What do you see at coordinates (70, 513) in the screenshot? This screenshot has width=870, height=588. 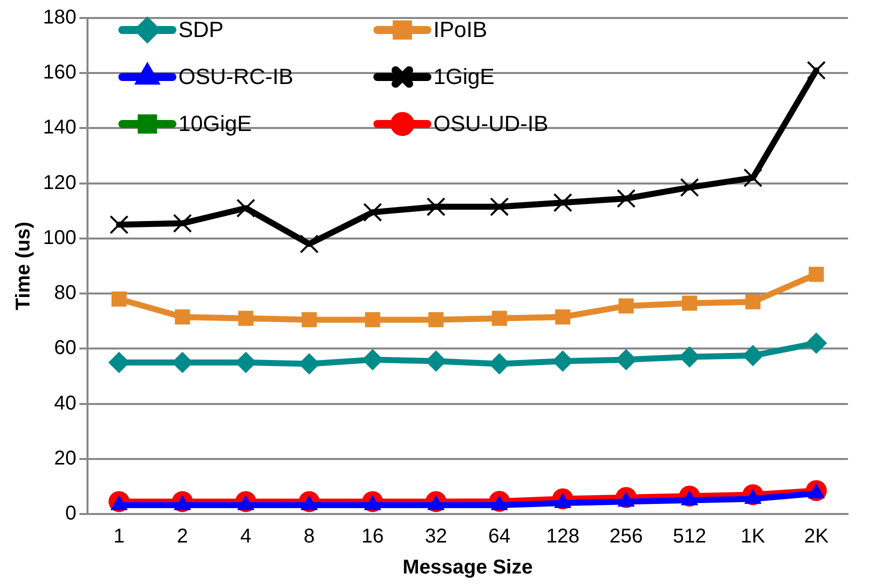 I see `y-tick-label: 0` at bounding box center [70, 513].